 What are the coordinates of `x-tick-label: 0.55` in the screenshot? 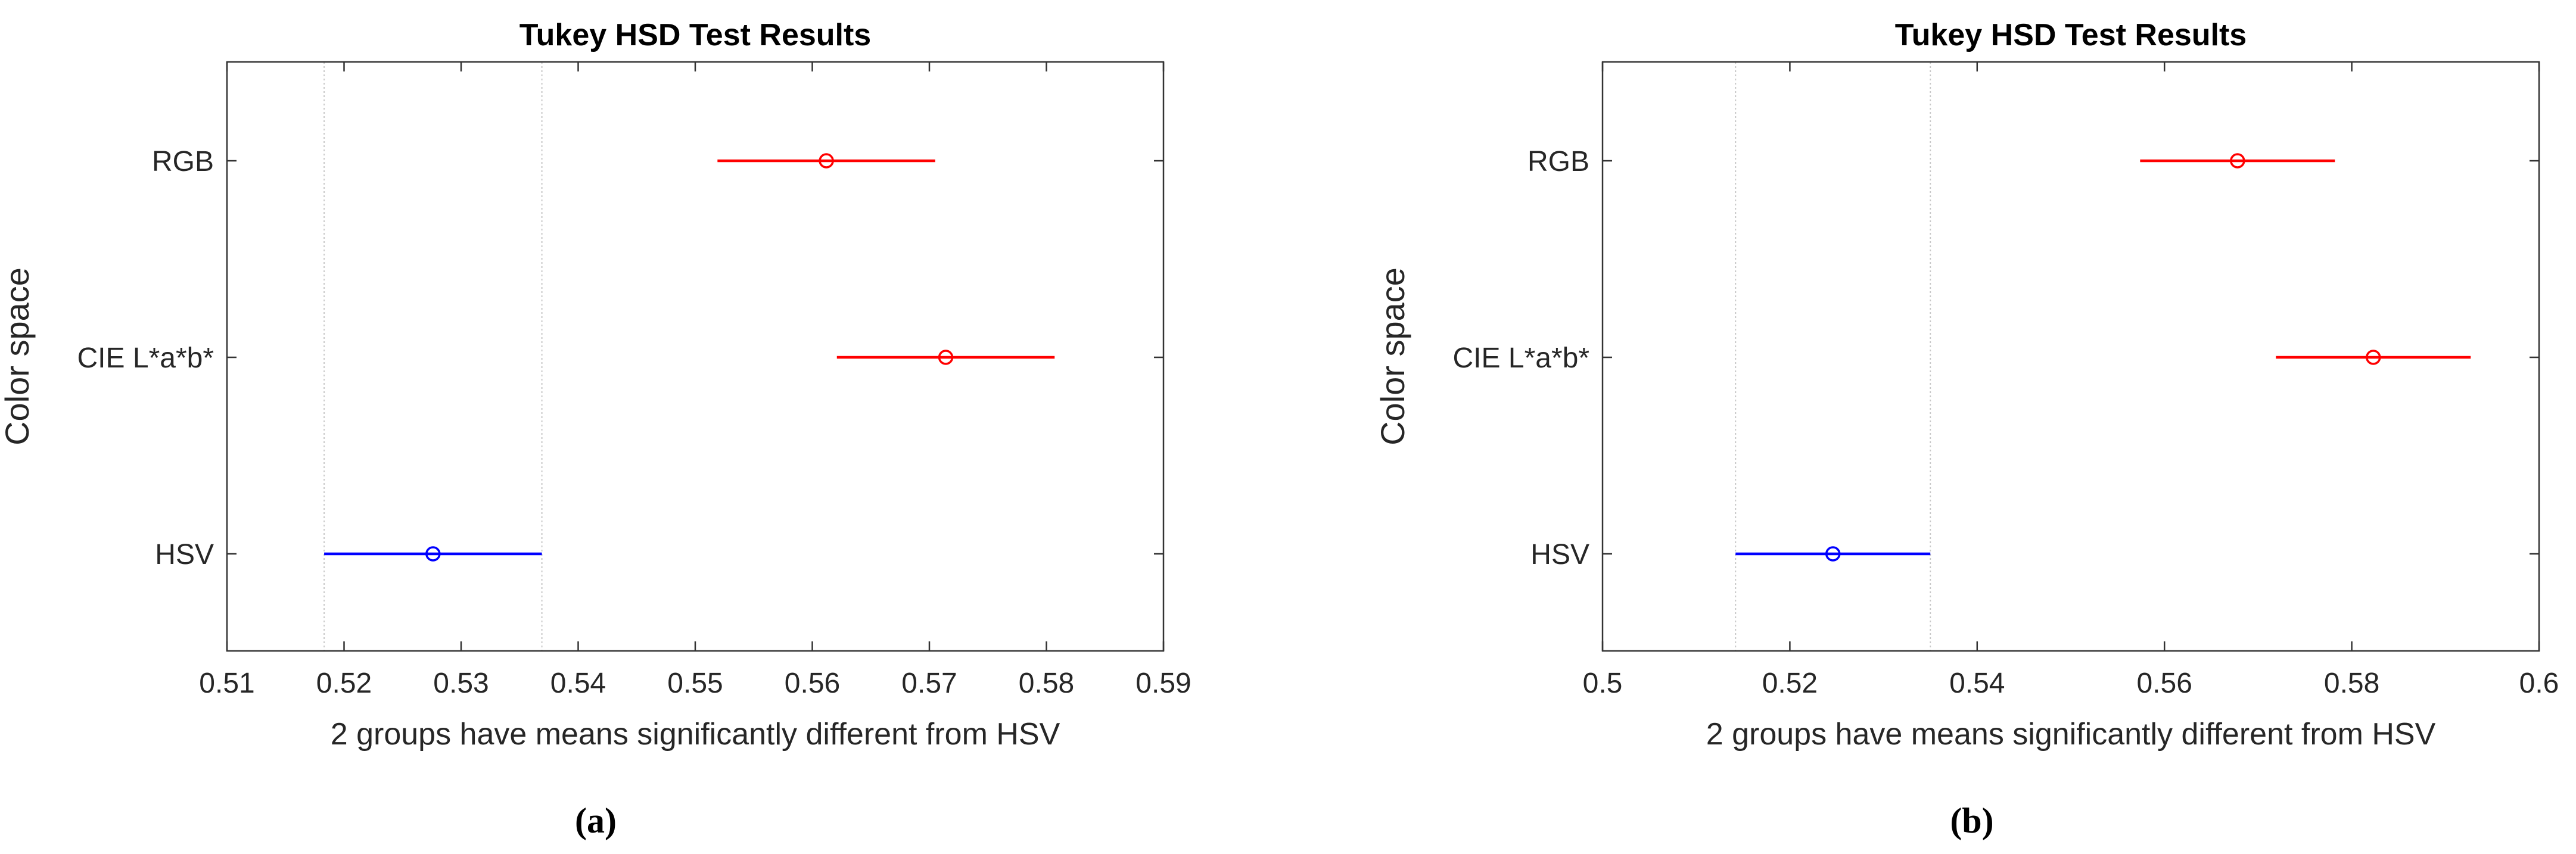 It's located at (695, 684).